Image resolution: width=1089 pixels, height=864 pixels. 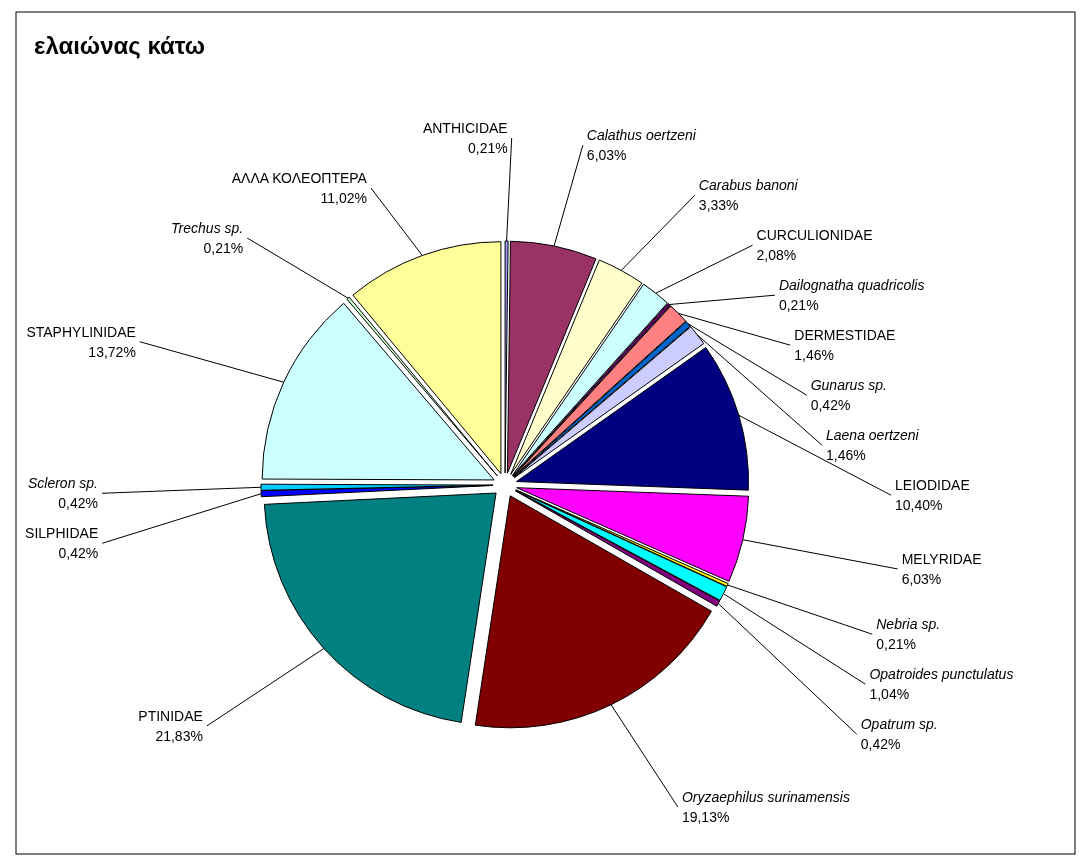 What do you see at coordinates (120, 45) in the screenshot?
I see `chart-title: ελαιώνας κάτω` at bounding box center [120, 45].